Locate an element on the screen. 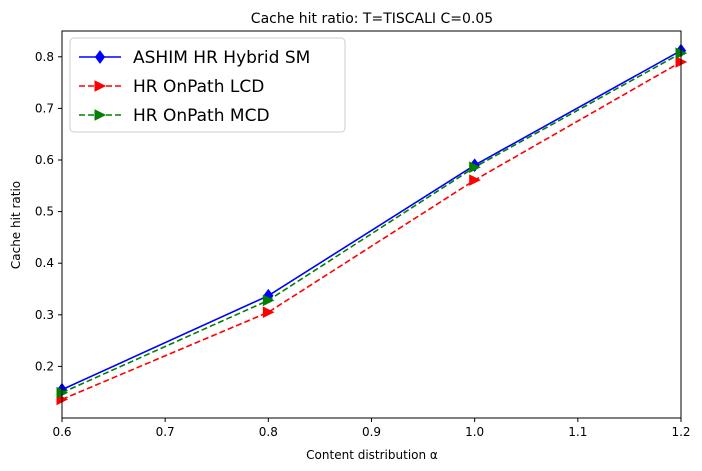 This screenshot has height=471, width=702. x-axis-label: Content distribution α is located at coordinates (372, 455).